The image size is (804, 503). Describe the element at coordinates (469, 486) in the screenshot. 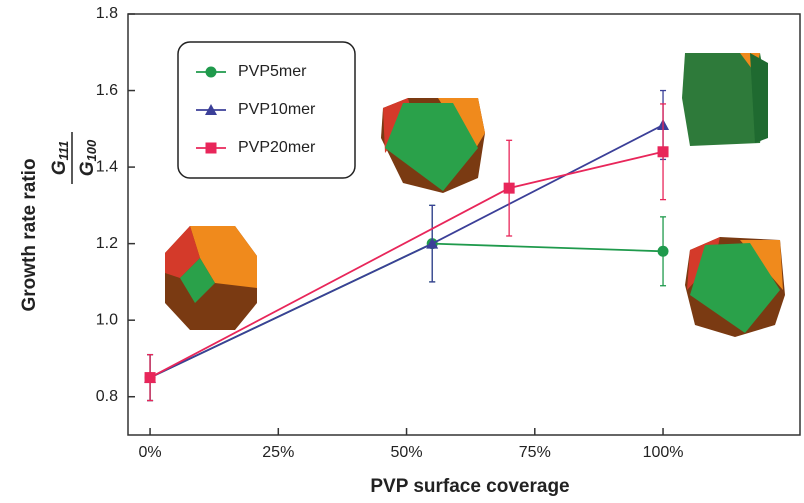

I see `x-axis-label: PVP surface coverage` at that location.